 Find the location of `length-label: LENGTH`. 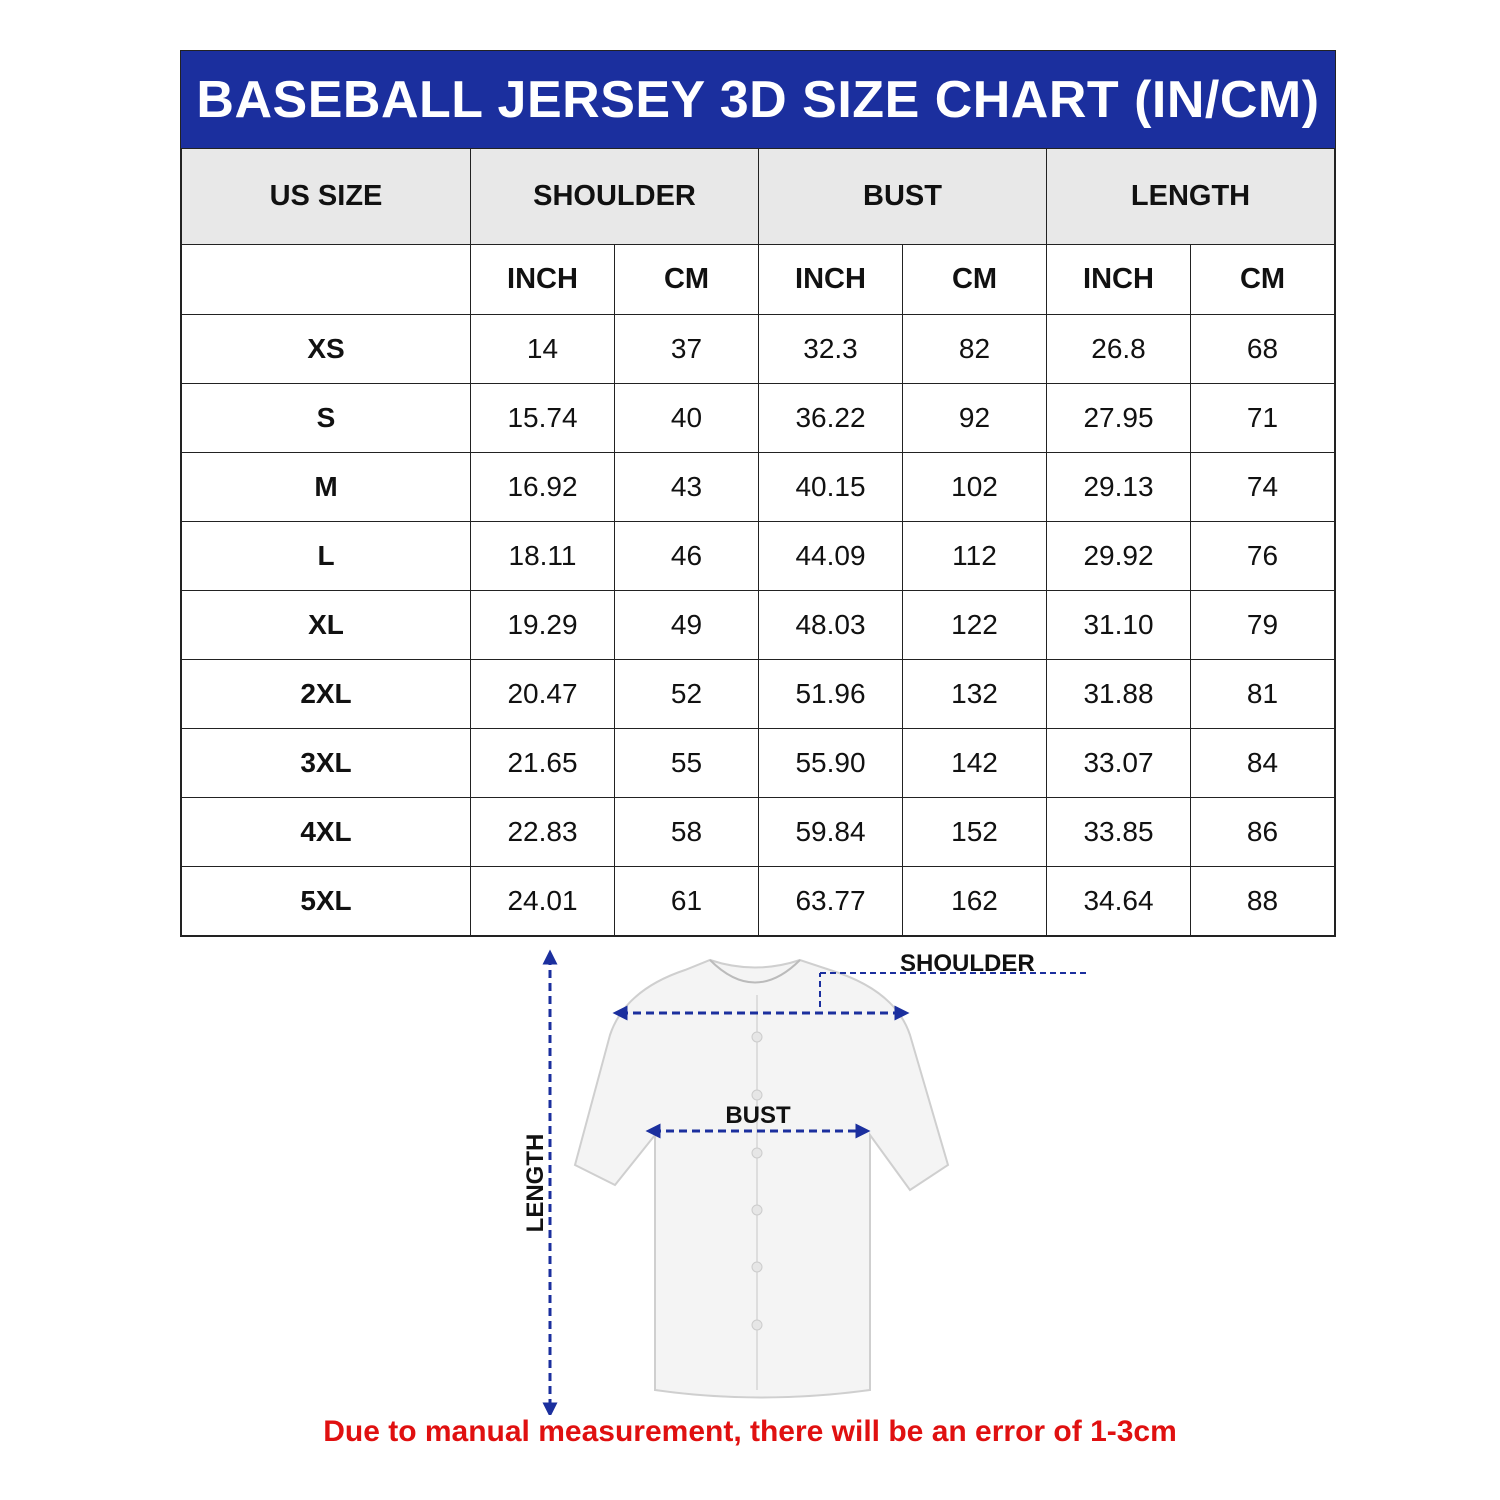

length-label: LENGTH is located at coordinates (535, 1183).